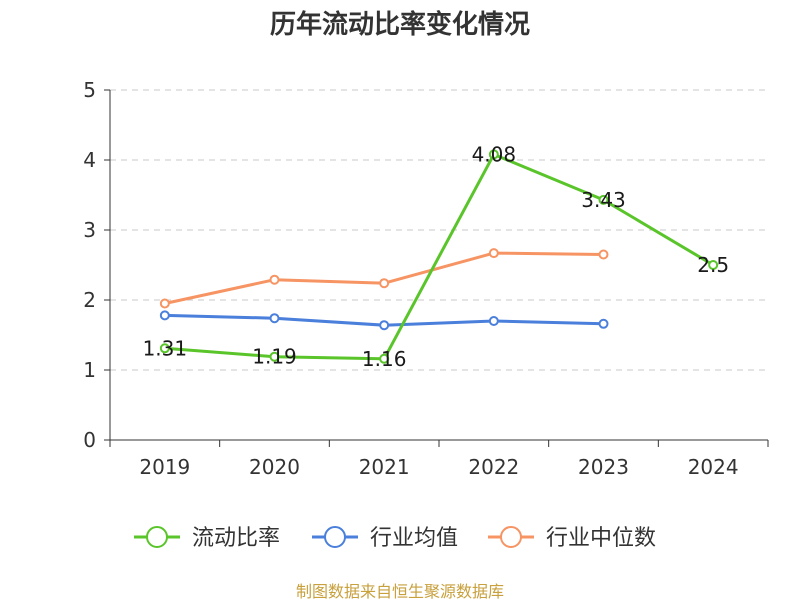 The height and width of the screenshot is (602, 800). I want to click on y-tick-label: 3, so click(89, 230).